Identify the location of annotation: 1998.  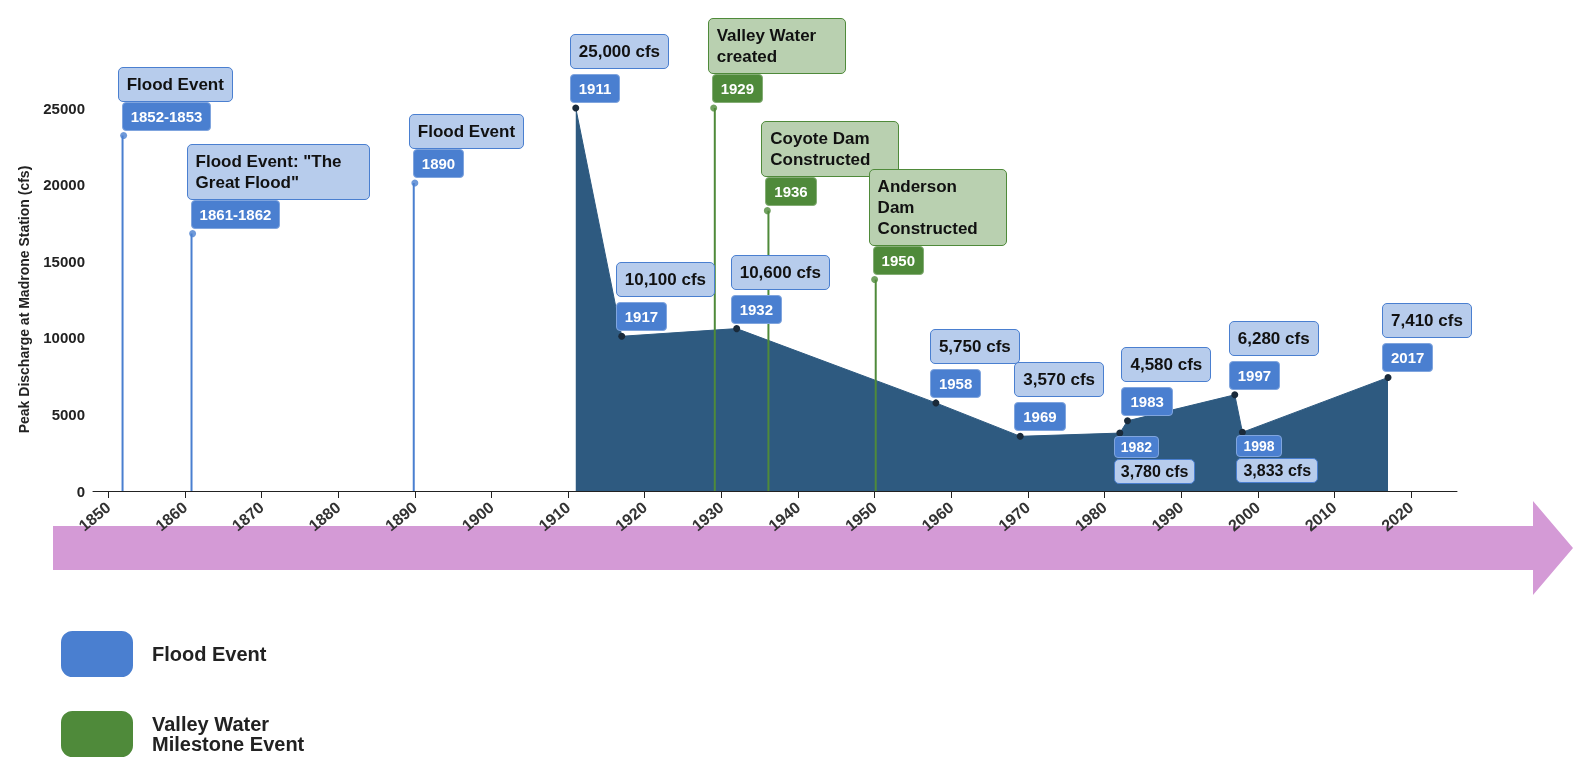
(1259, 446).